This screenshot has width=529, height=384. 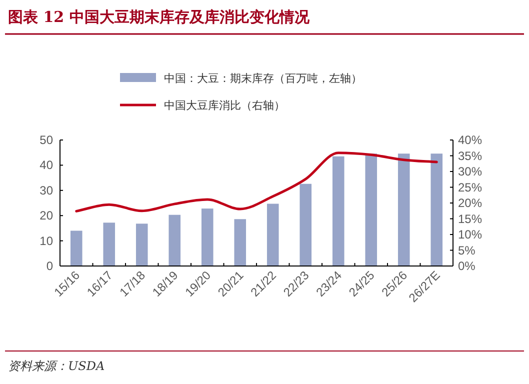 I want to click on y-tick-label: 30, so click(x=47, y=190).